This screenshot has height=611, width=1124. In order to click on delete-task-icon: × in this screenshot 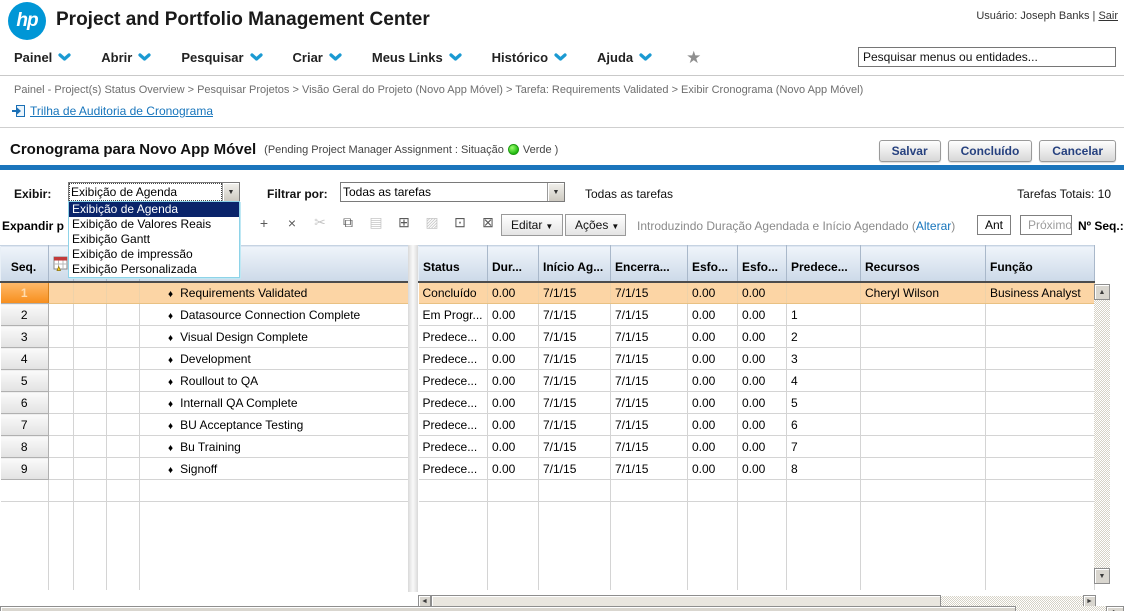, I will do `click(292, 222)`.